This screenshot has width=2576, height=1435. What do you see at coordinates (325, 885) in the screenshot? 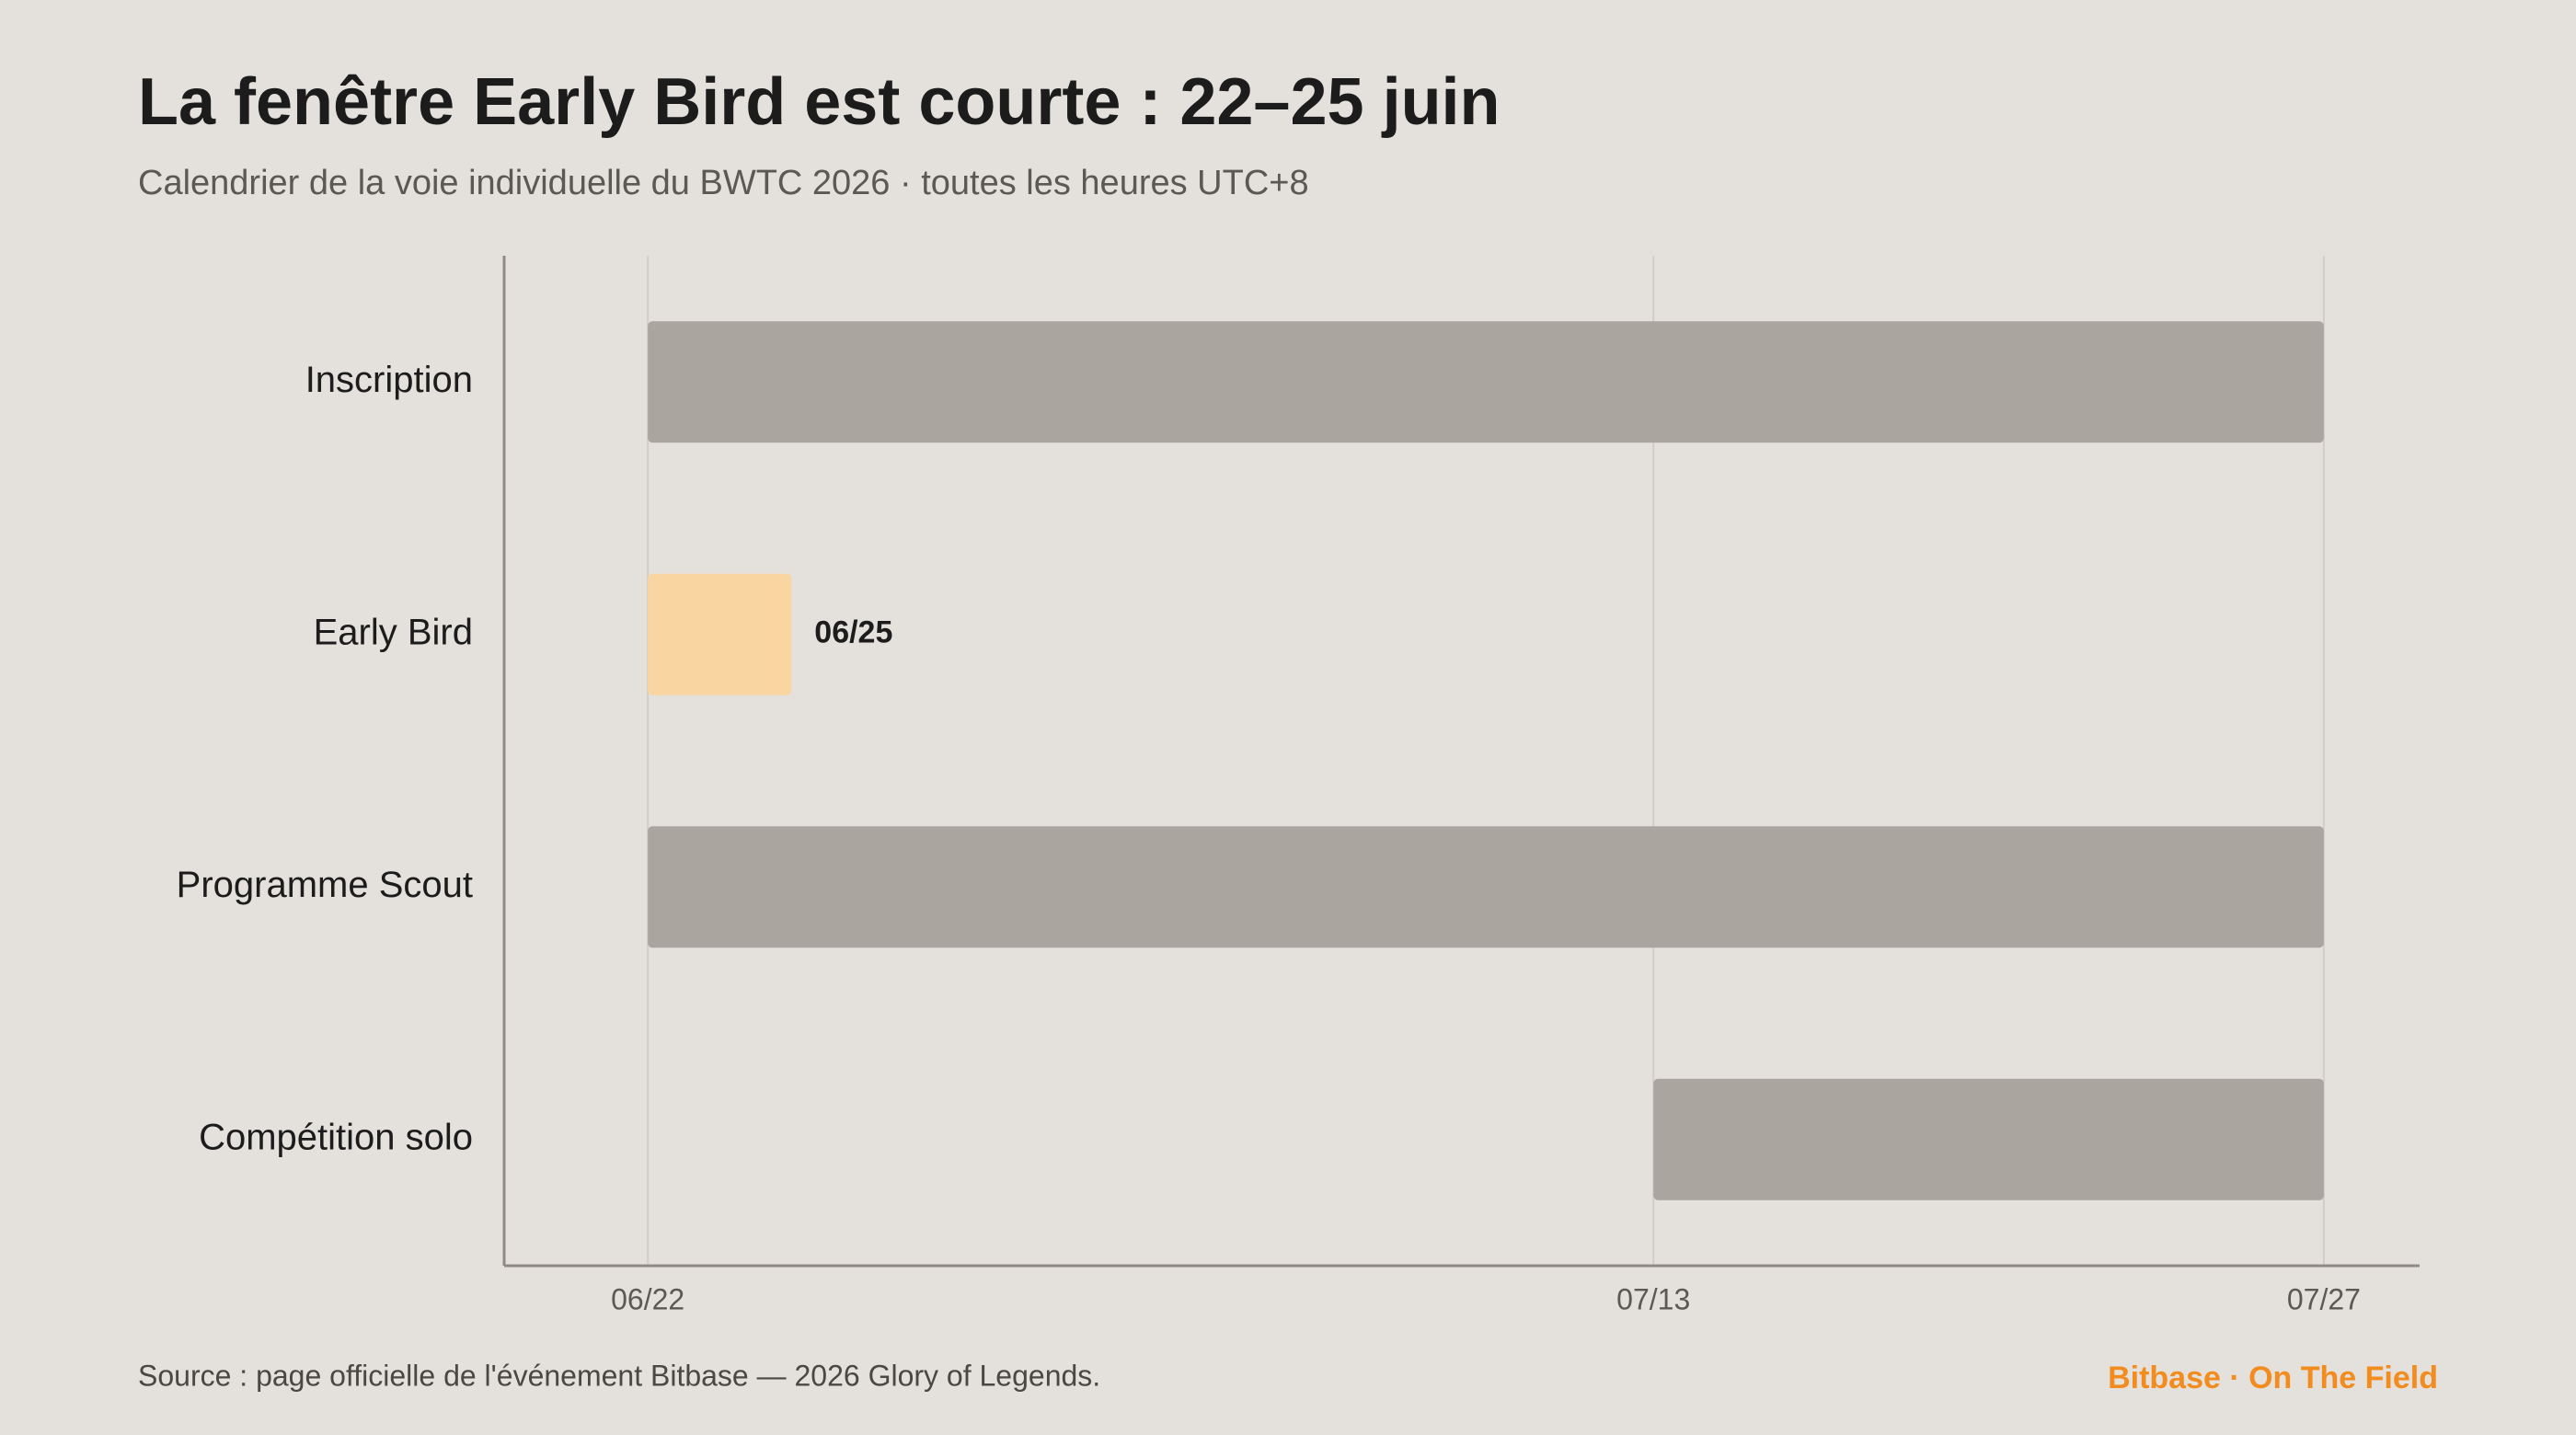
I see `y-tick-label: Programme Scout` at bounding box center [325, 885].